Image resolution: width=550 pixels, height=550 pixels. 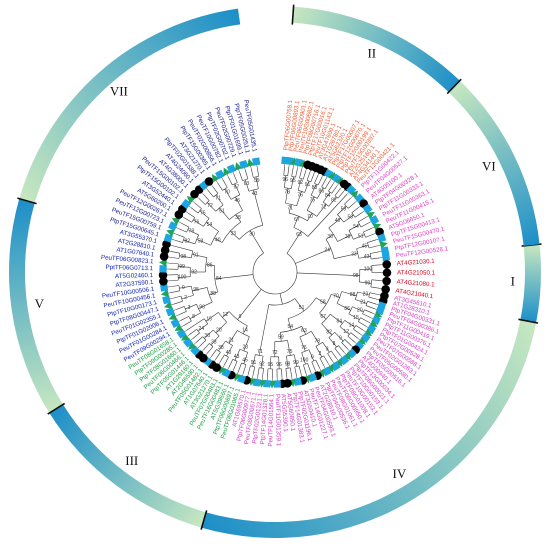 What do you see at coordinates (415, 263) in the screenshot?
I see `leaf-label: AT4G21030.1` at bounding box center [415, 263].